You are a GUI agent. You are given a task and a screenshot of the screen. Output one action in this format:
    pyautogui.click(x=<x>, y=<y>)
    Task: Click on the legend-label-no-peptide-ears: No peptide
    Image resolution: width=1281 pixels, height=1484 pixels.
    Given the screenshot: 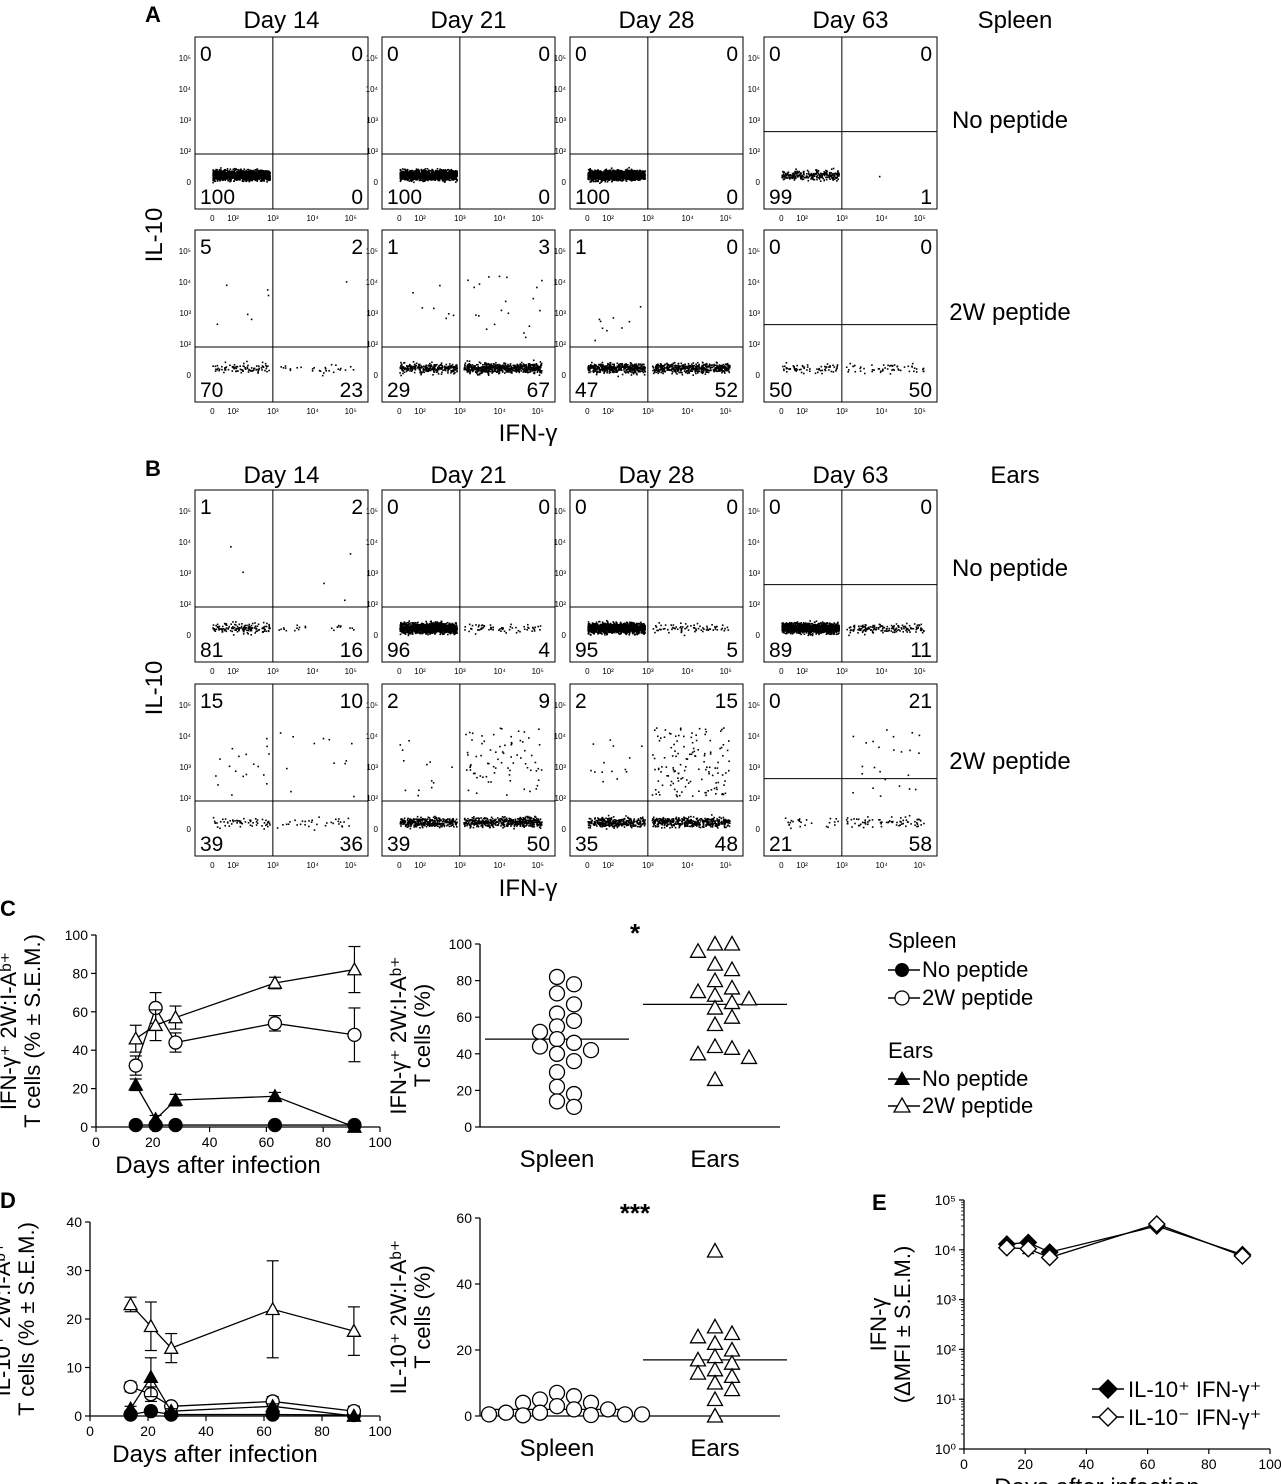 What is the action you would take?
    pyautogui.click(x=975, y=1078)
    